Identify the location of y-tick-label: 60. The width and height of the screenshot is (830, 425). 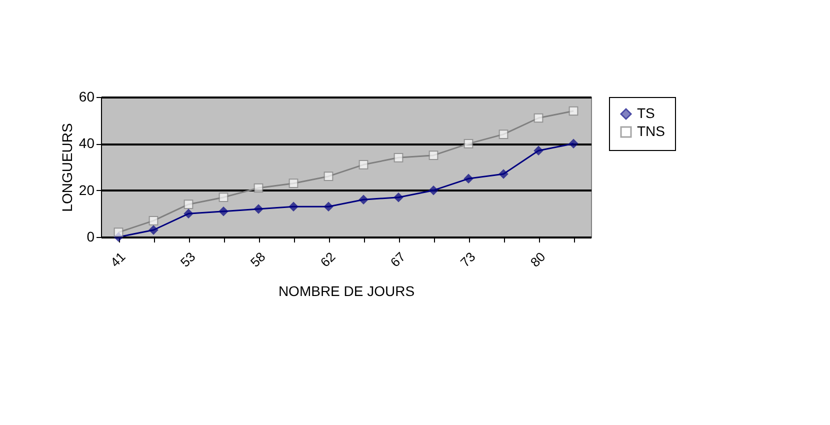
(86, 96).